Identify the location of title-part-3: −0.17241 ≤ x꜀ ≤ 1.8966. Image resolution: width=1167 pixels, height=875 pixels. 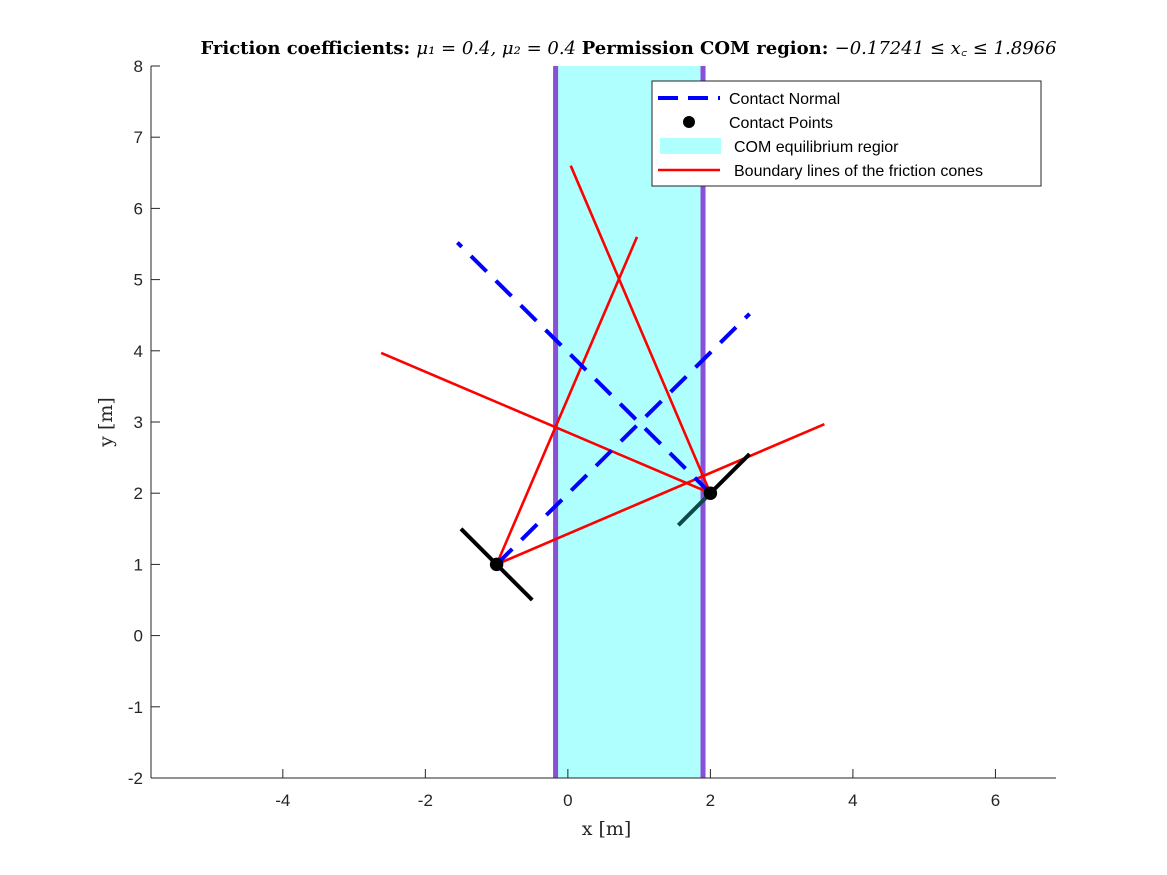
(946, 48).